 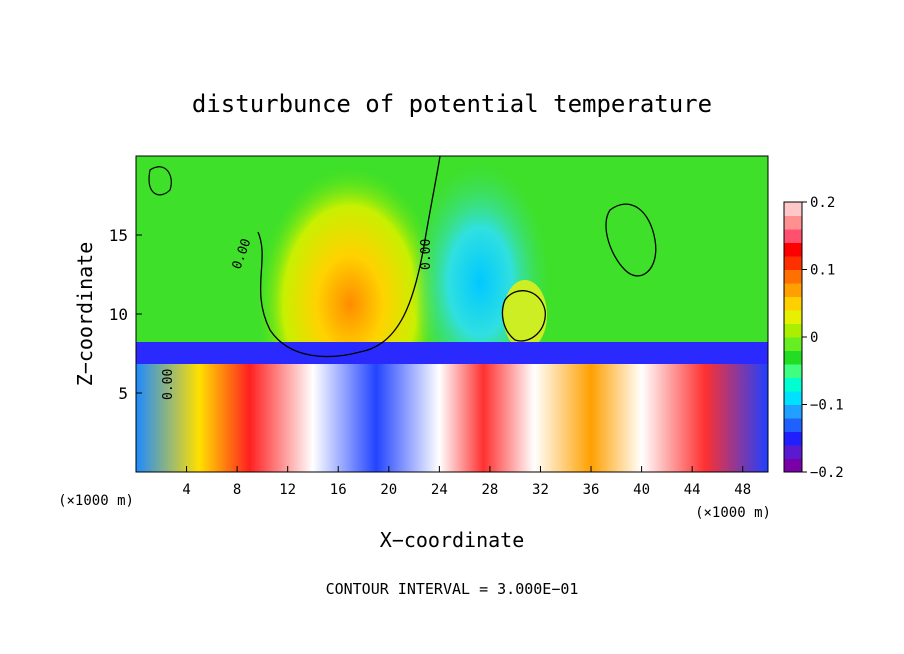 I want to click on contour-interval-note: CONTOUR INTERVAL = 3.000E−01, so click(x=452, y=589).